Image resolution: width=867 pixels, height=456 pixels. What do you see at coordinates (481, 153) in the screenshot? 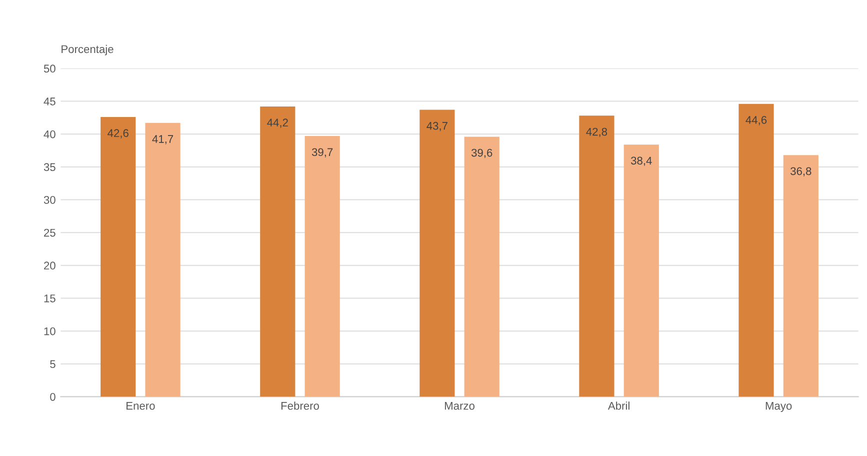
I see `data-label: 39,6` at bounding box center [481, 153].